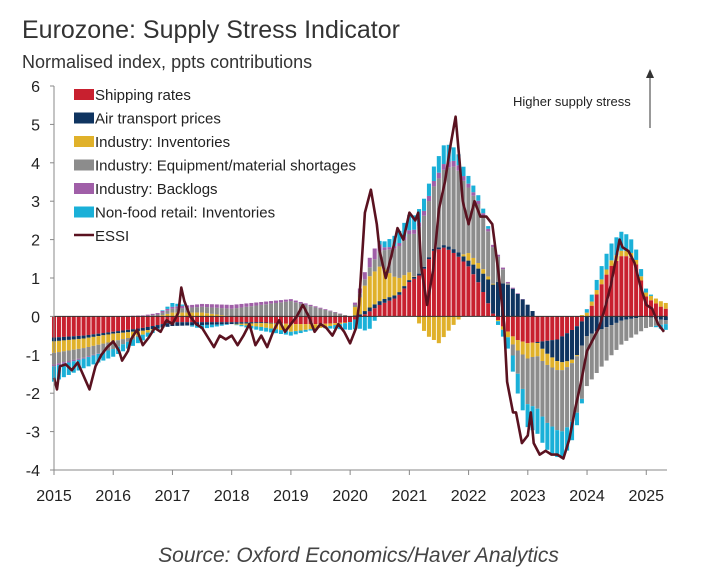 The width and height of the screenshot is (717, 584). I want to click on y-tick-label: 2, so click(35, 241).